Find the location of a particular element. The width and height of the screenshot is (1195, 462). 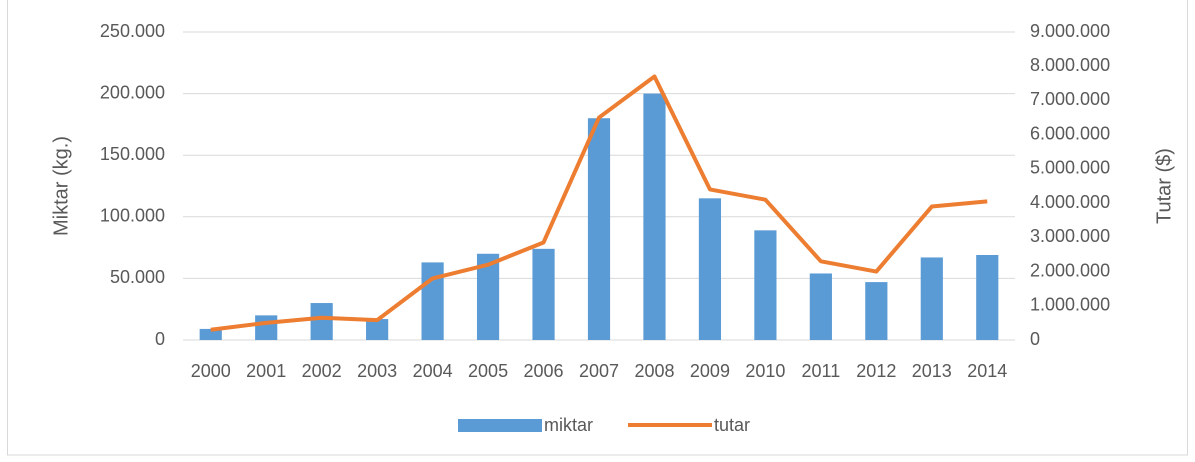

x-tick-label: 2008 is located at coordinates (654, 371).